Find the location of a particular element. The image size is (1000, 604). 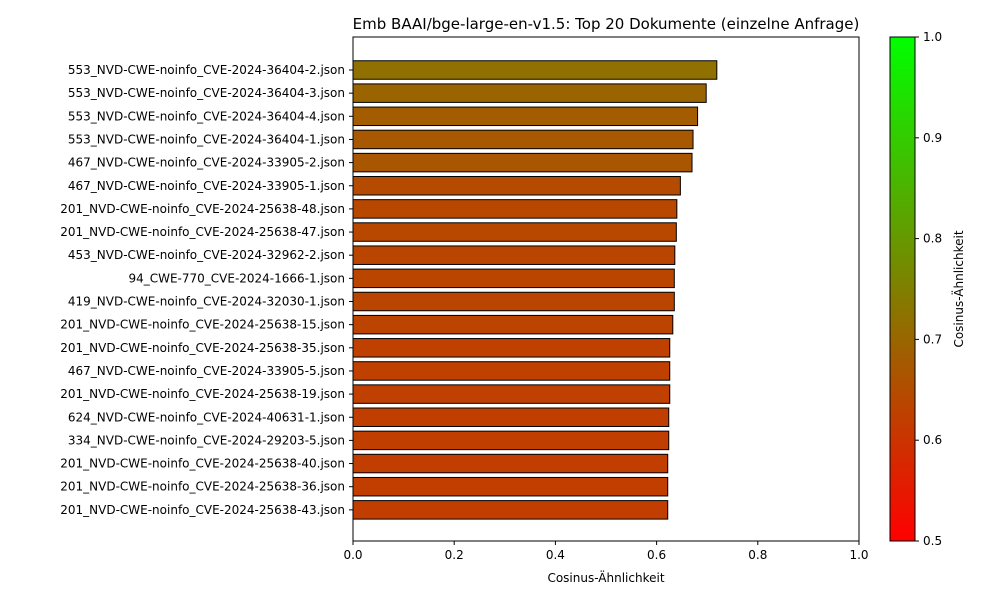

colorbar-ticks: 0.5 0.6 0.7 0.8 0.9 1.0 is located at coordinates (928, 289).